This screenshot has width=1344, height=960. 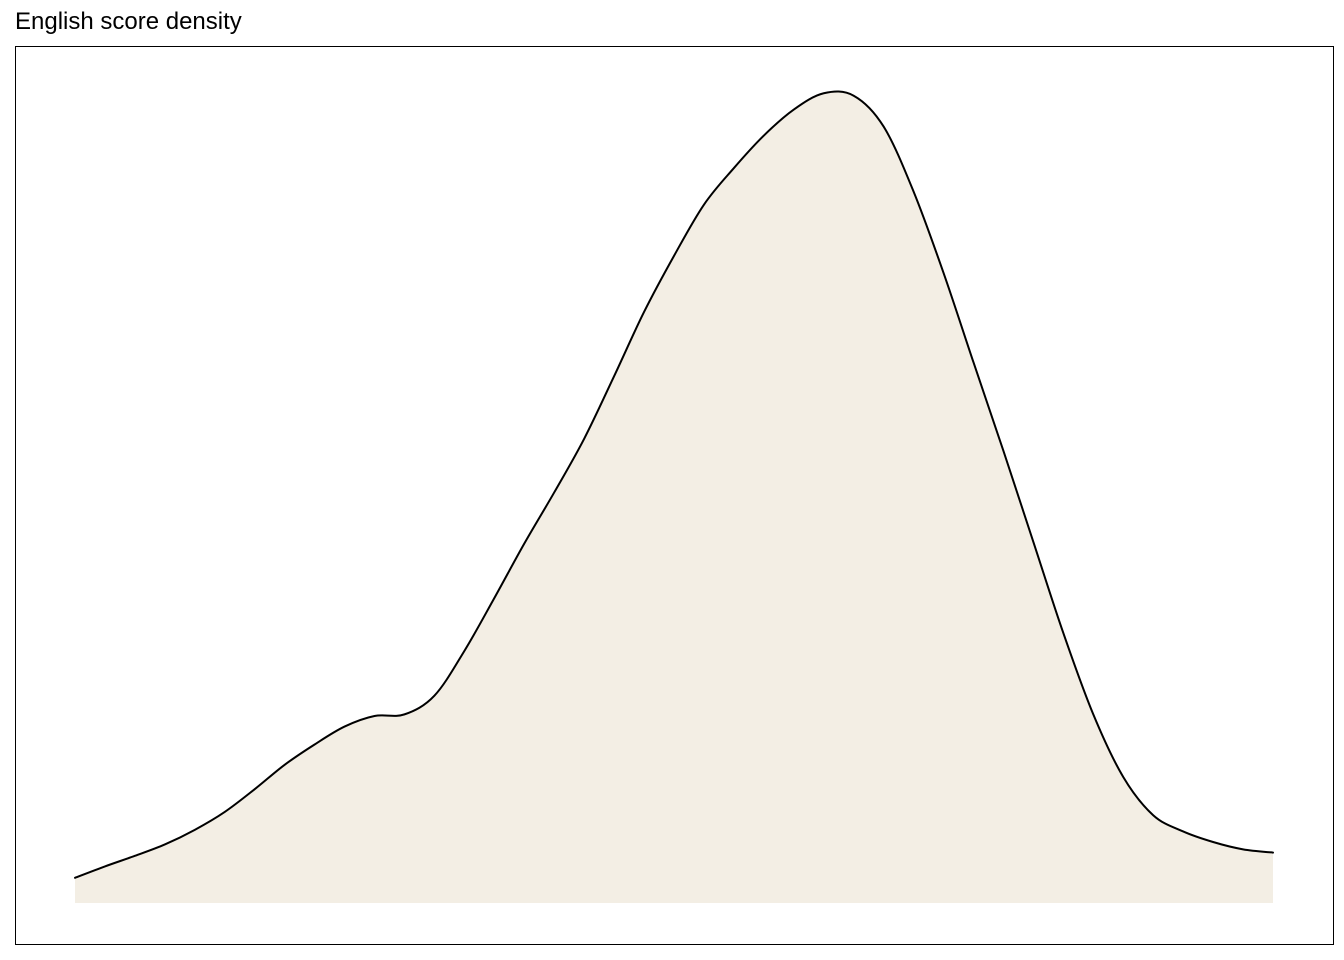 I want to click on chart-title: English score density, so click(x=128, y=21).